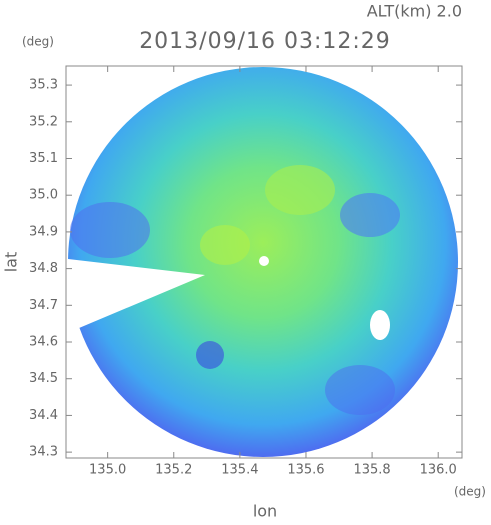  What do you see at coordinates (371, 470) in the screenshot?
I see `x-tick-label: 135.8` at bounding box center [371, 470].